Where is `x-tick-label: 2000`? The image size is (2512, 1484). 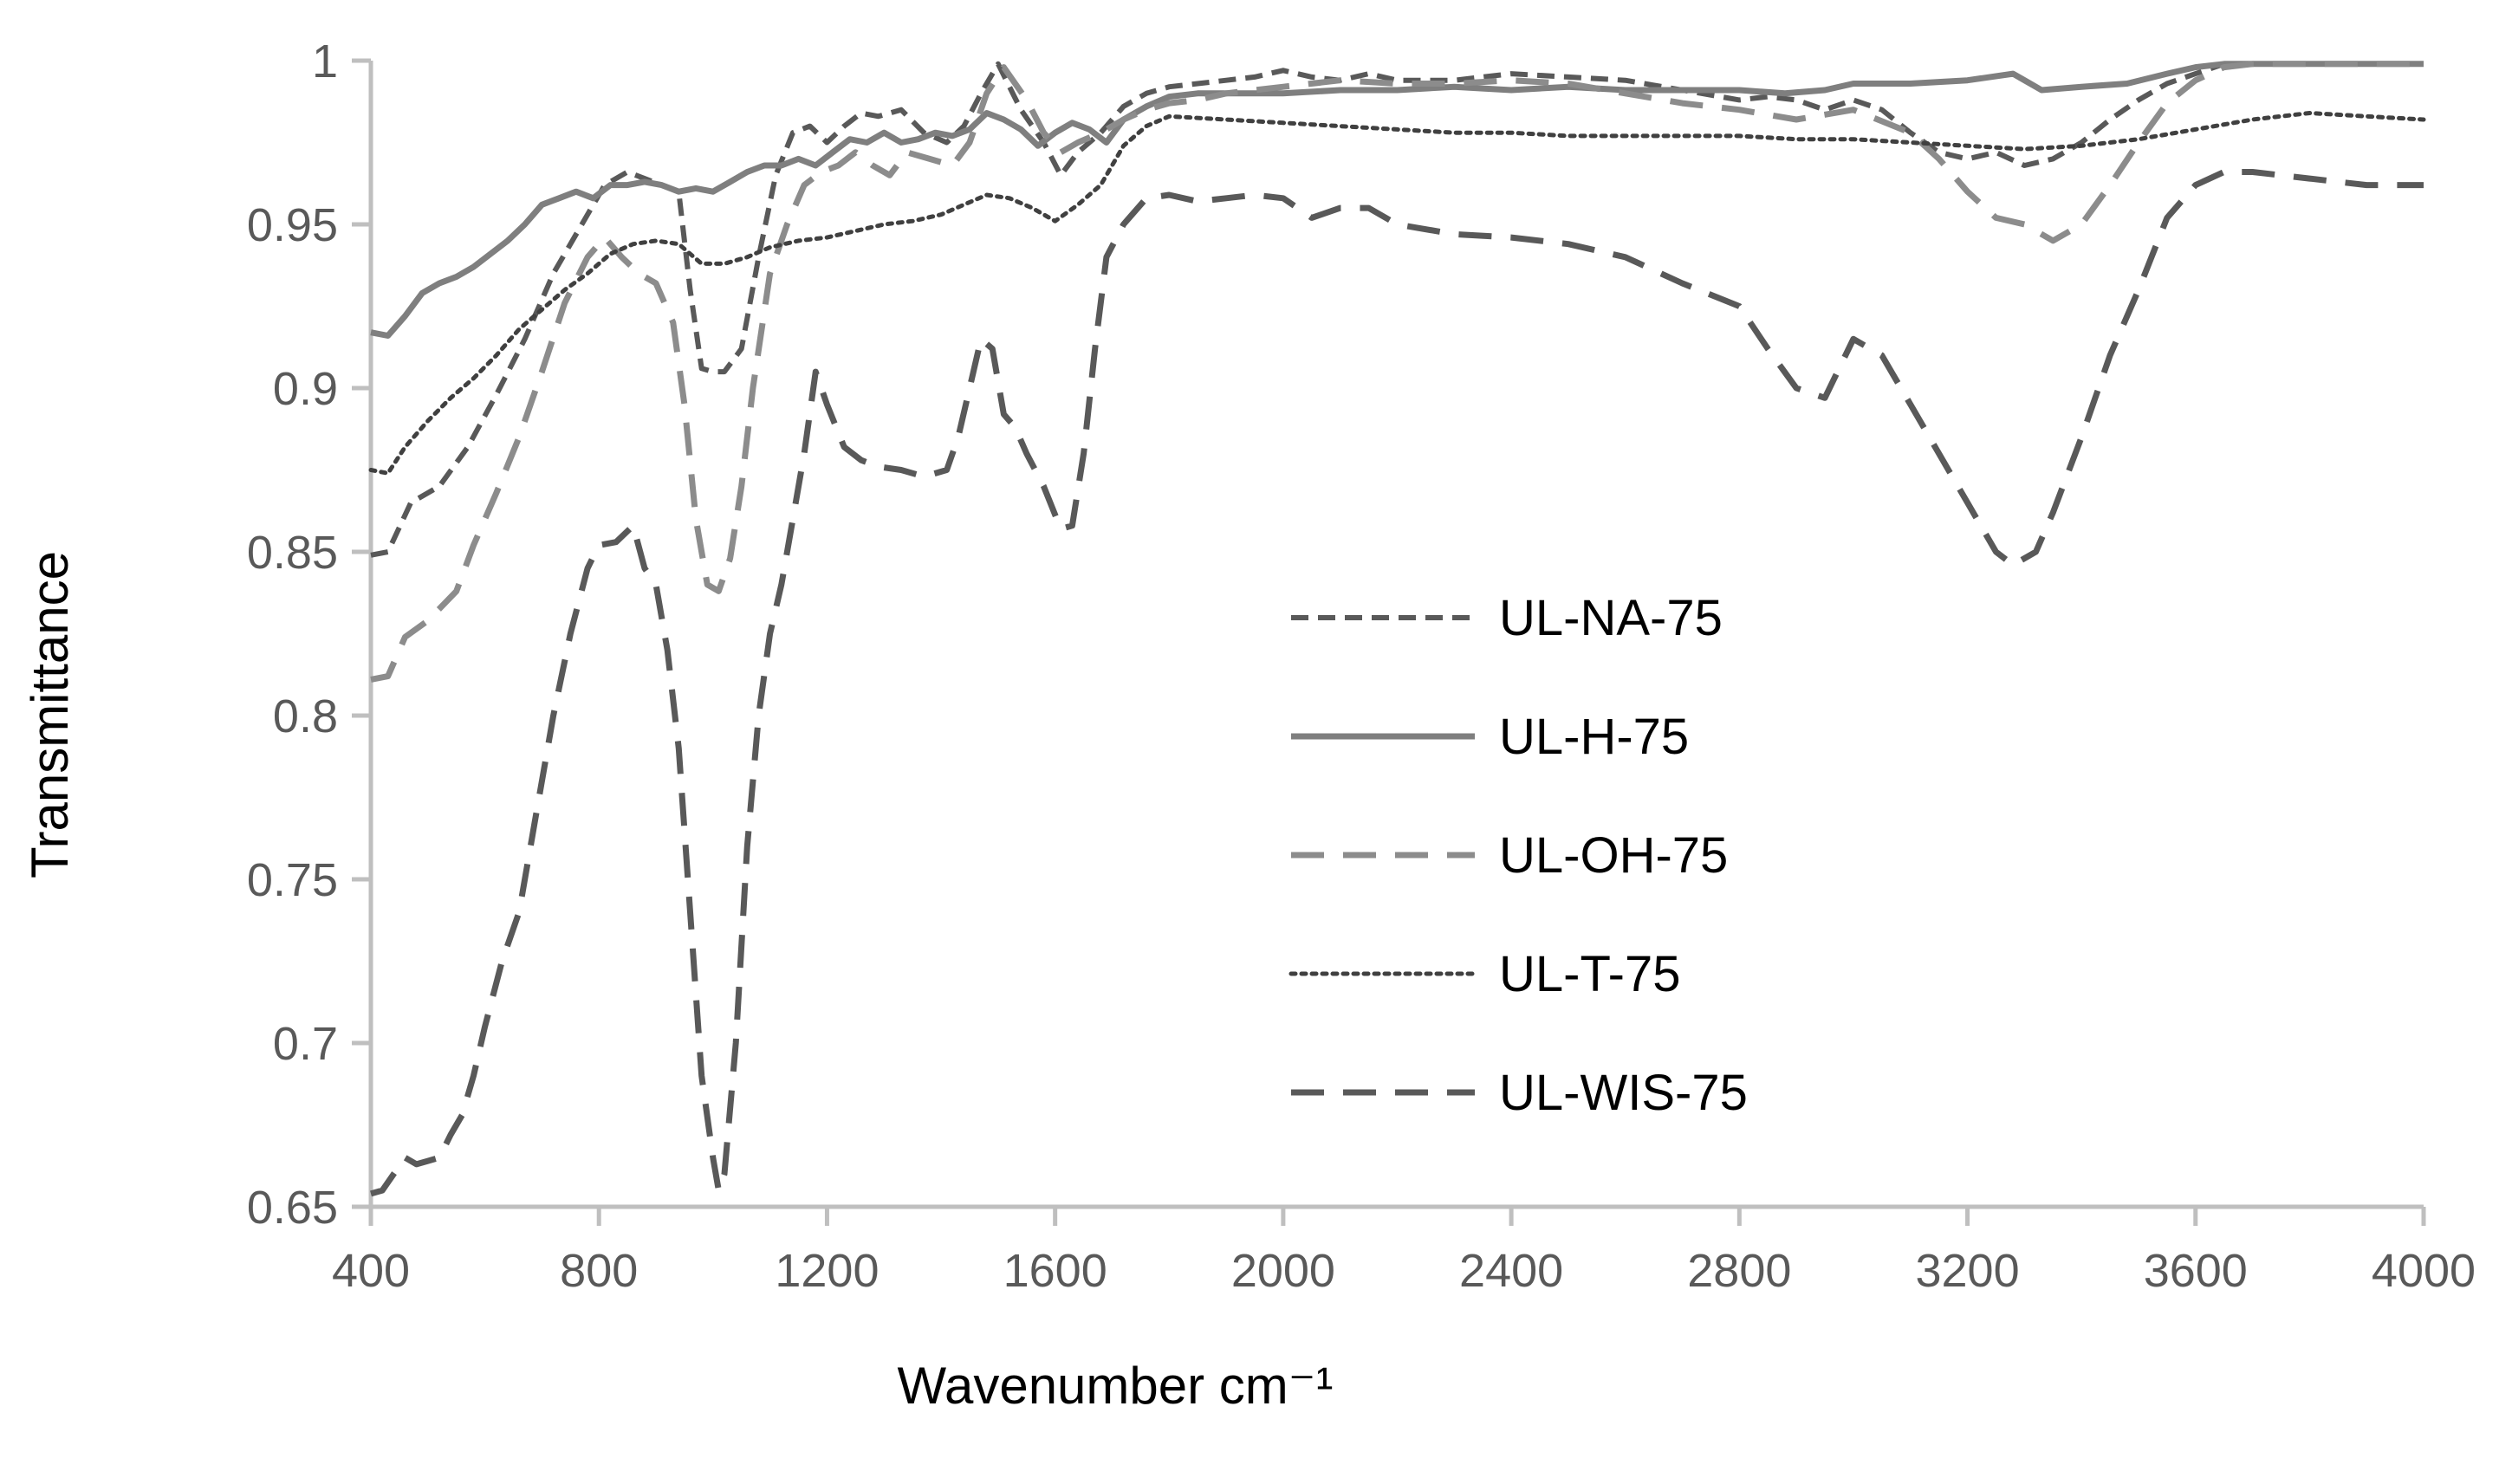 x-tick-label: 2000 is located at coordinates (1283, 1271).